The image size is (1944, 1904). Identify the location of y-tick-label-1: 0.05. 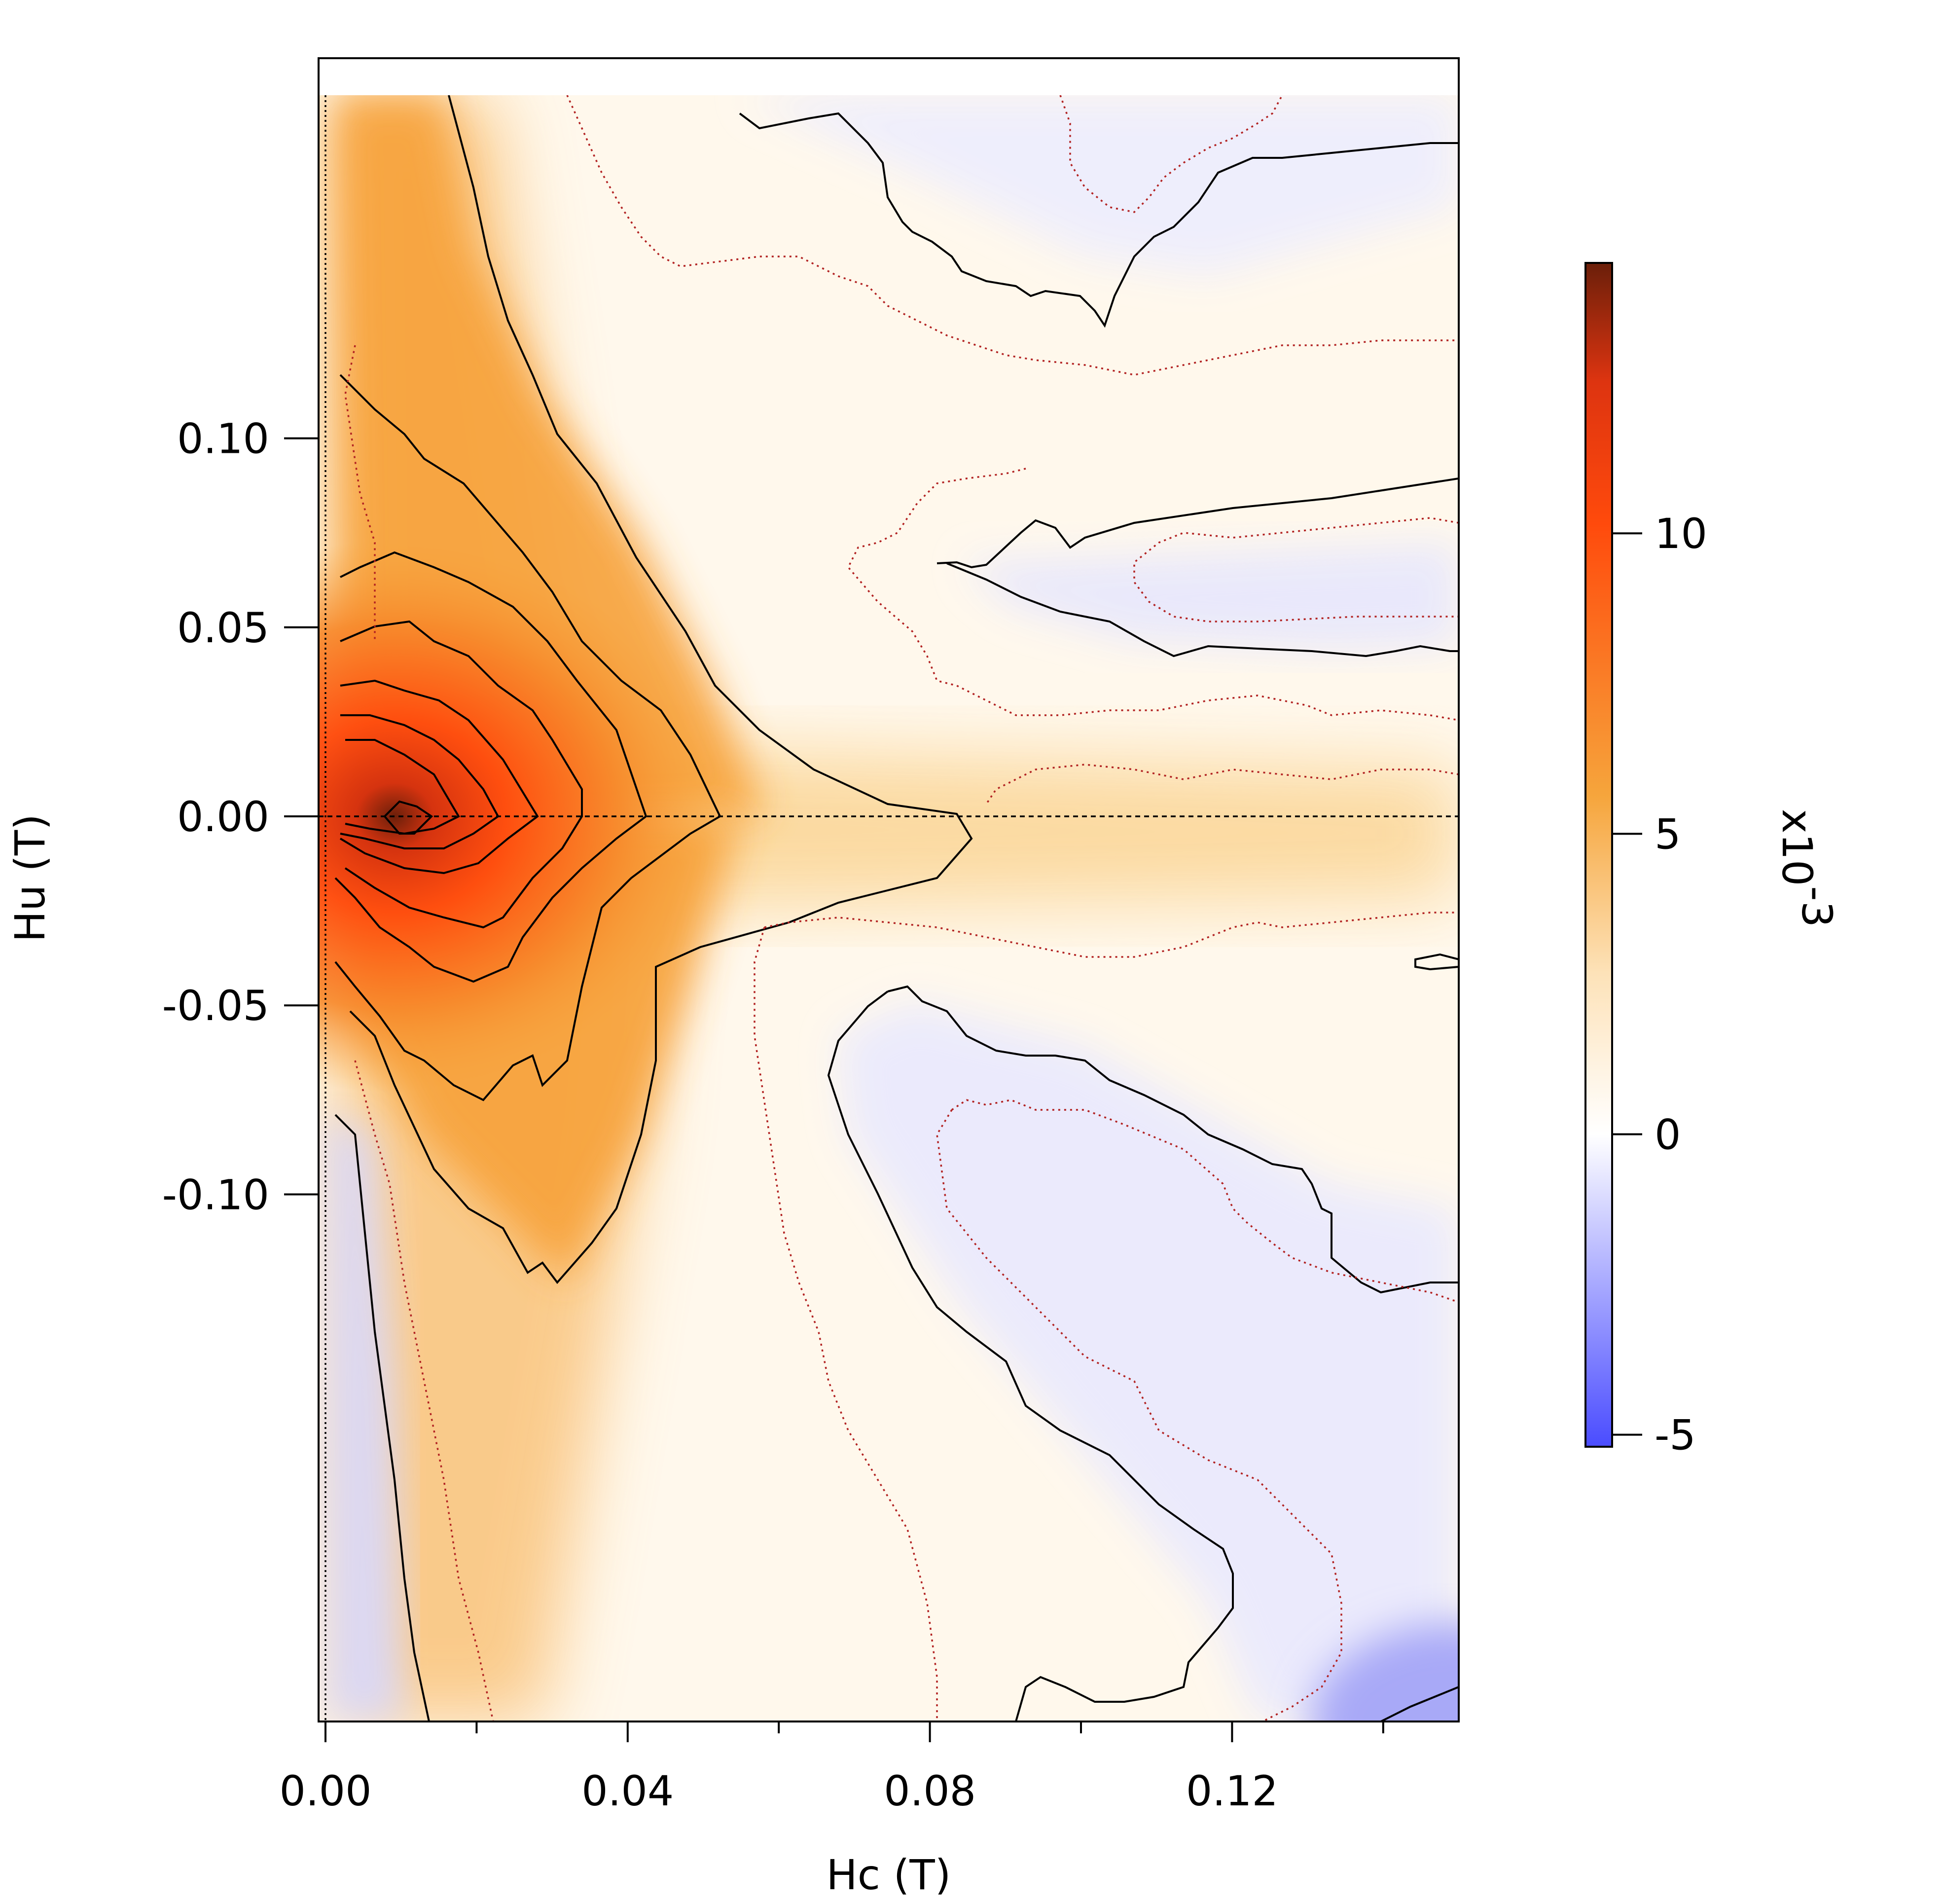
(223, 628).